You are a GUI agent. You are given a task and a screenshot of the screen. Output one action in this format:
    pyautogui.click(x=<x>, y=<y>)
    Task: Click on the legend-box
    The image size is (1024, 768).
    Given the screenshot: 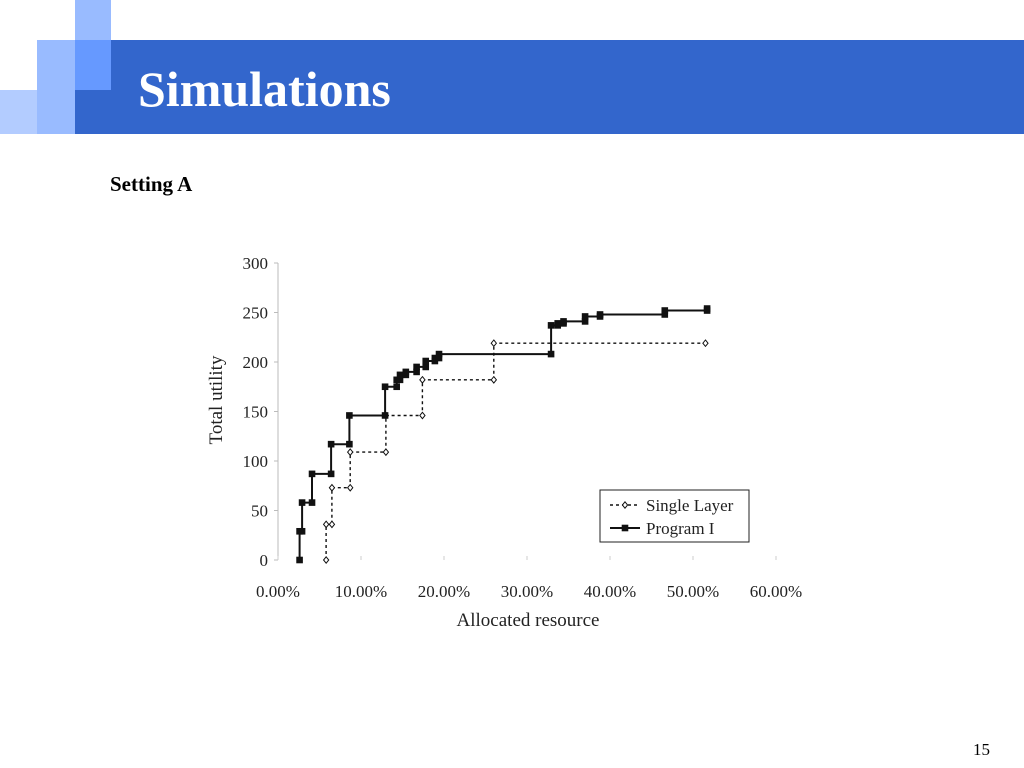 What is the action you would take?
    pyautogui.click(x=674, y=516)
    